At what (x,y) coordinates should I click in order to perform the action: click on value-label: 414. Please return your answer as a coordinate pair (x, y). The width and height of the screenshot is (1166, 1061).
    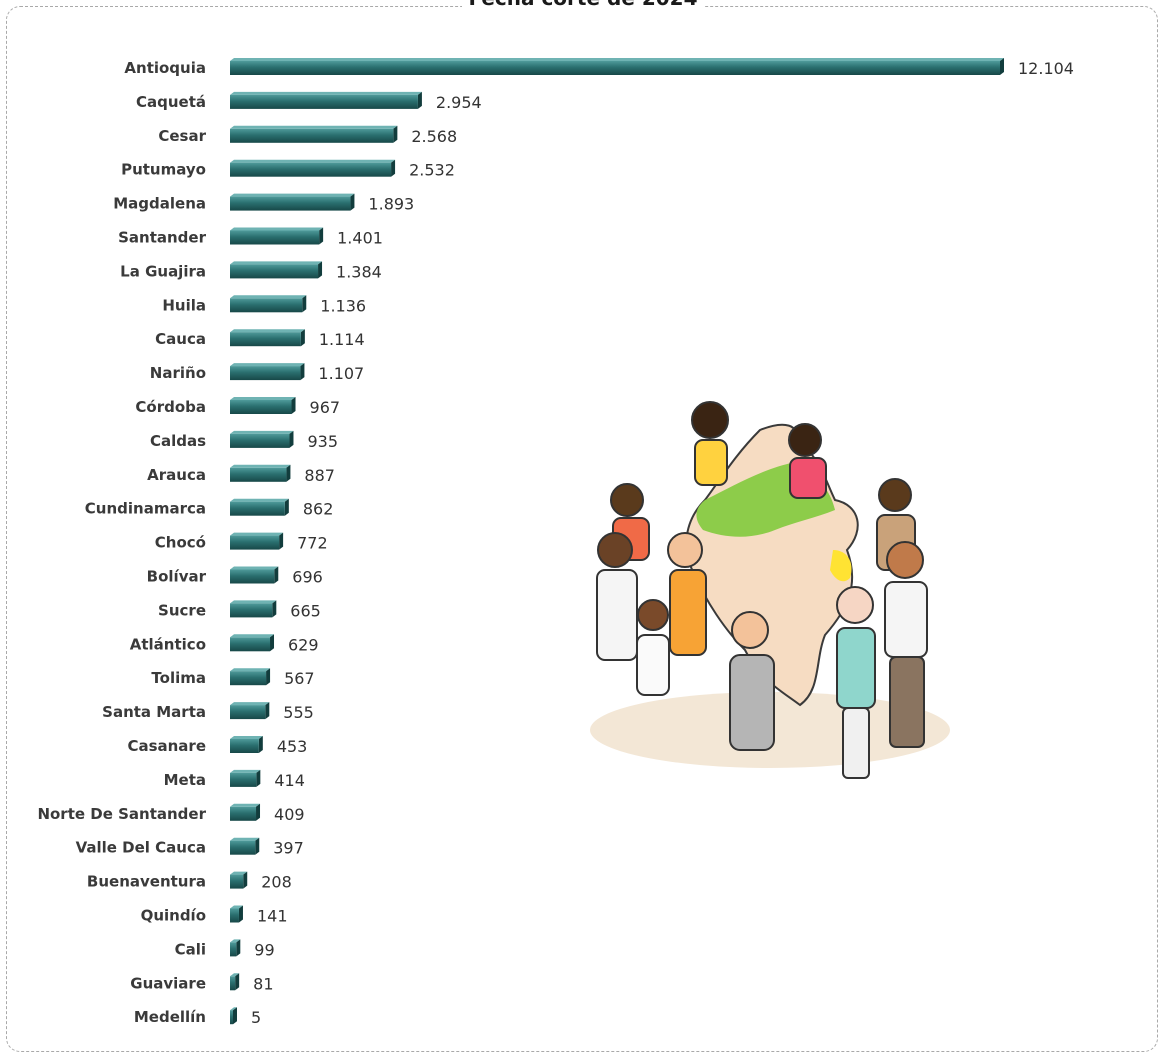
    Looking at the image, I should click on (289, 780).